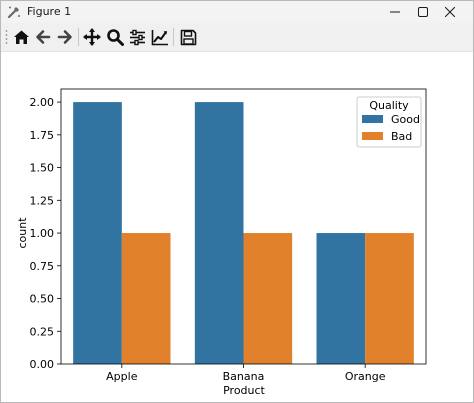 The image size is (474, 403). What do you see at coordinates (22, 233) in the screenshot?
I see `y-axis-label: count` at bounding box center [22, 233].